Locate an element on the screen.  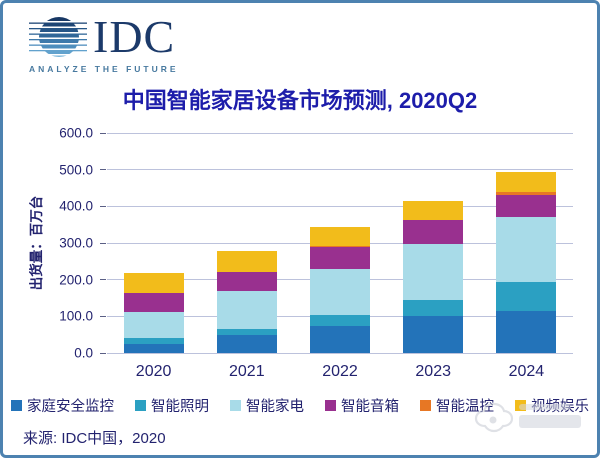
y-tick-label: 600.0 is located at coordinates (76, 133).